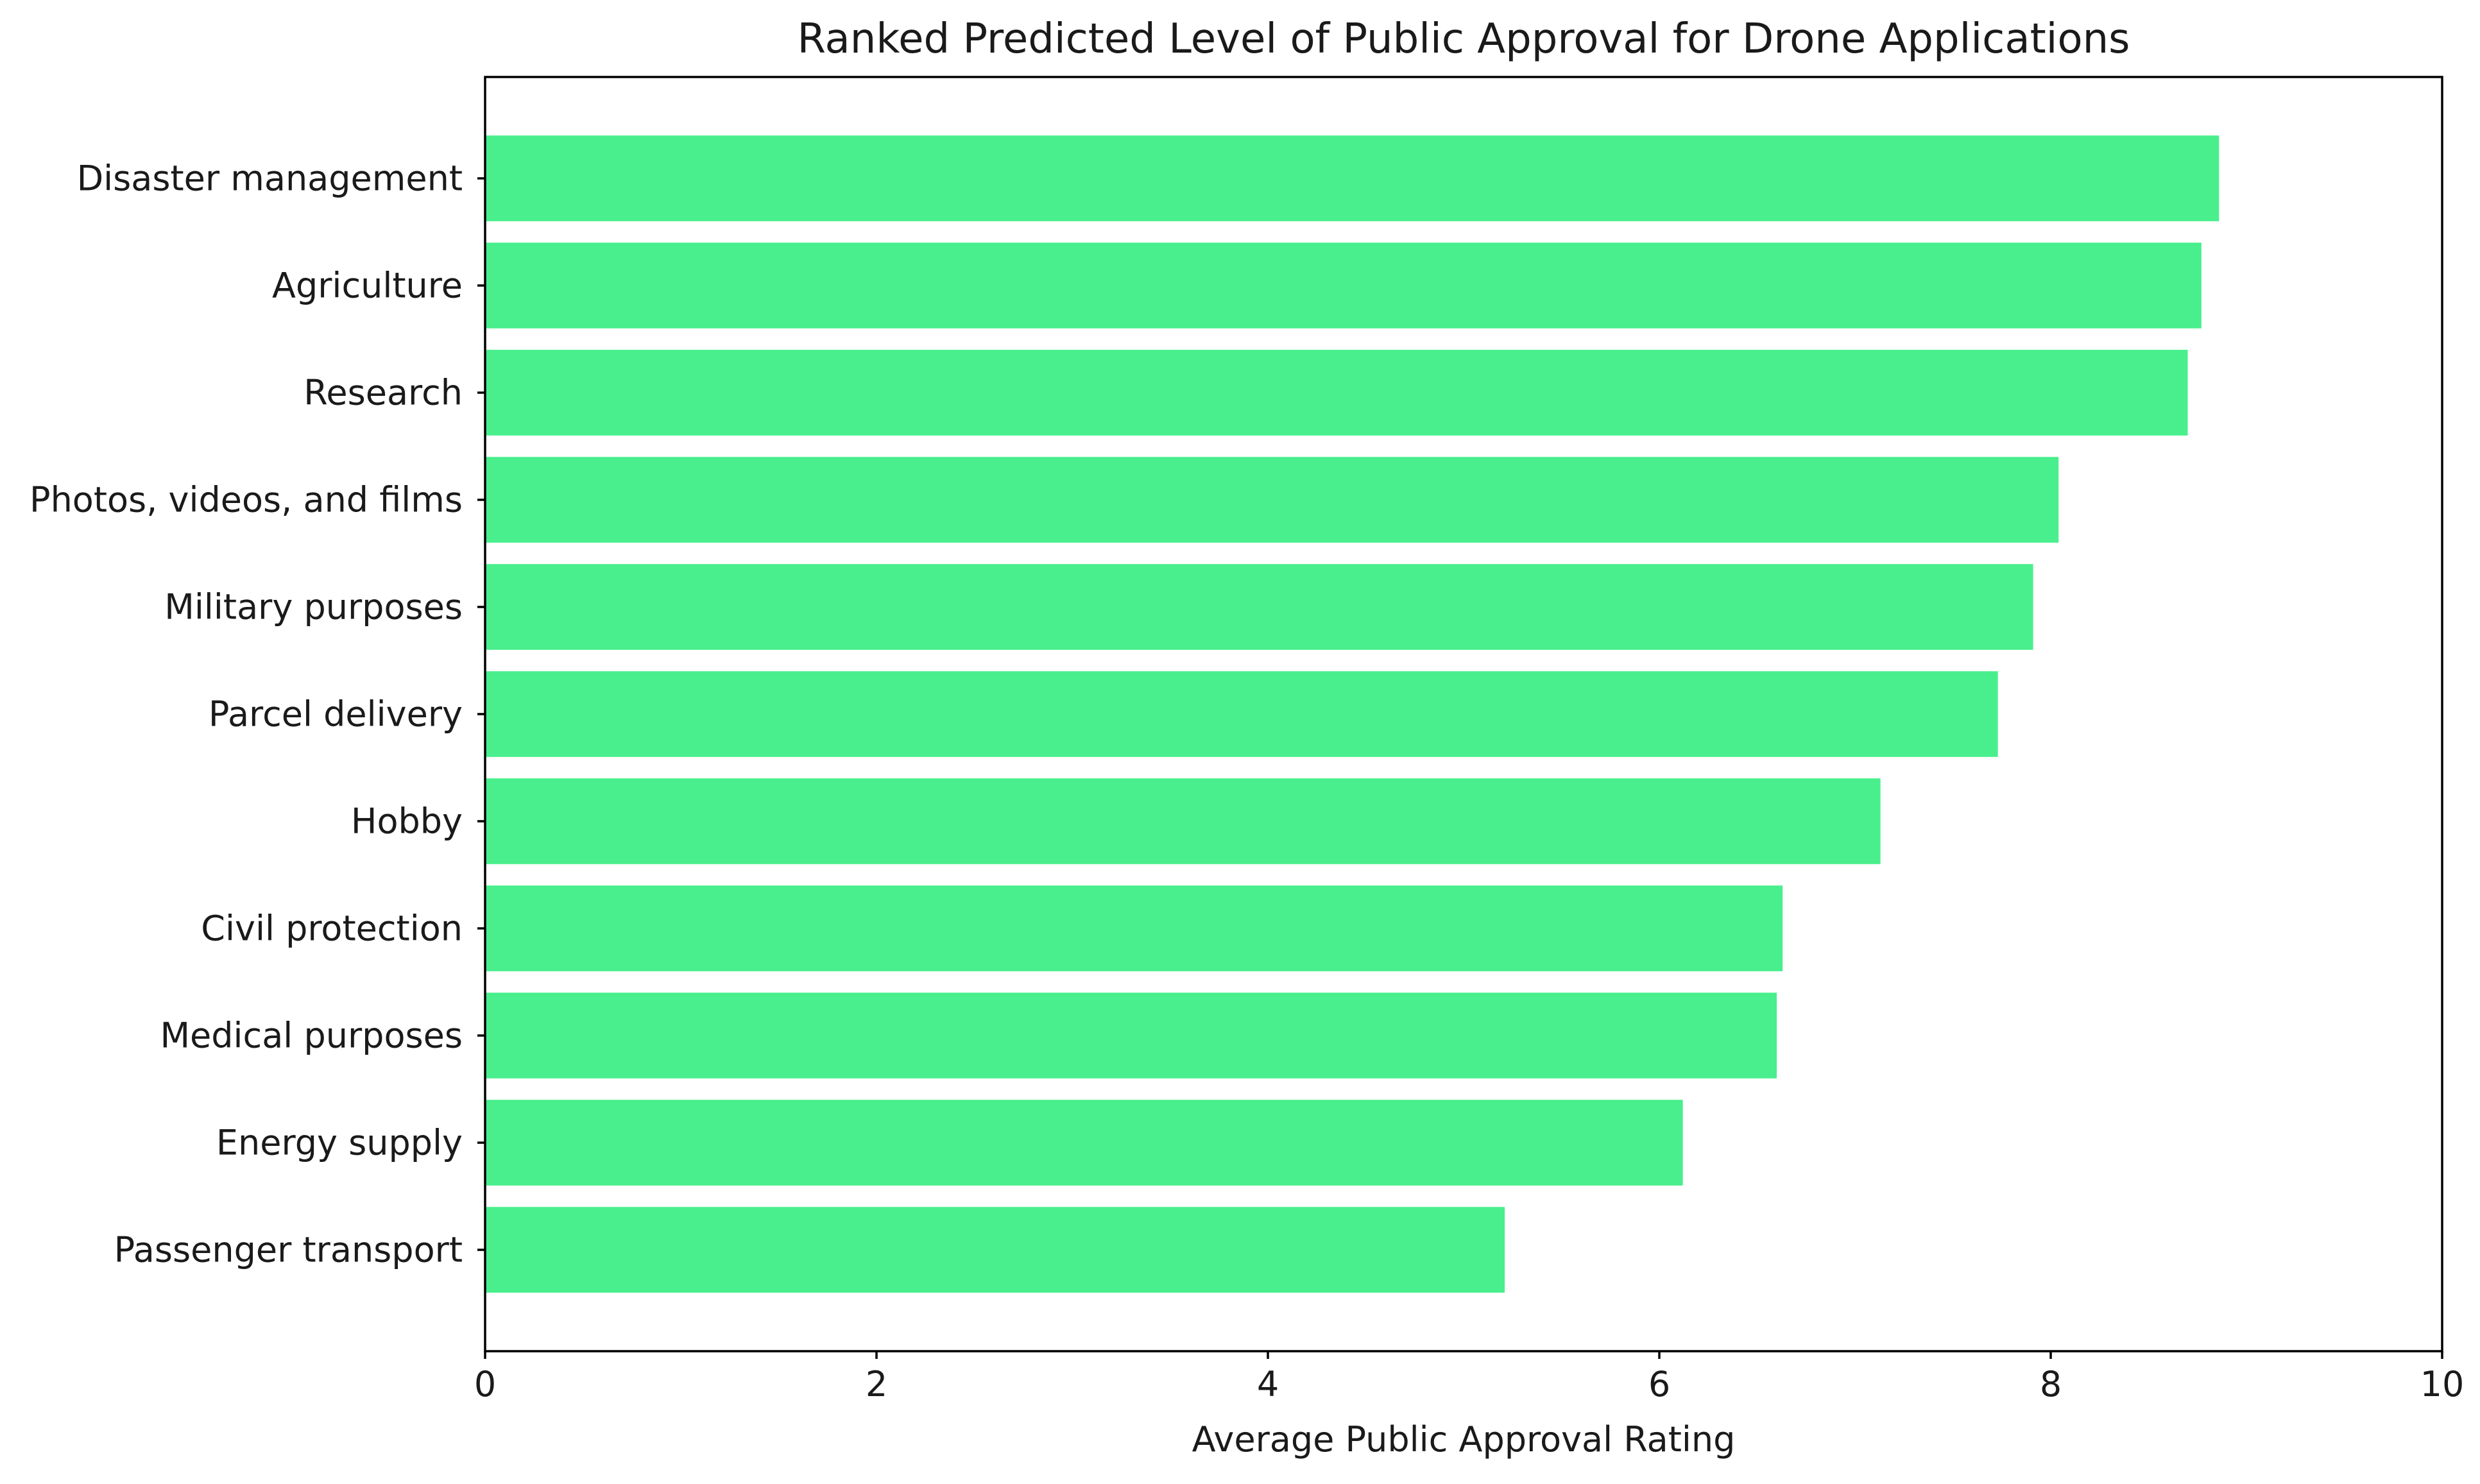  What do you see at coordinates (246, 500) in the screenshot?
I see `y-tick-label-photos-videos-and-films: Photos, videos, and films` at bounding box center [246, 500].